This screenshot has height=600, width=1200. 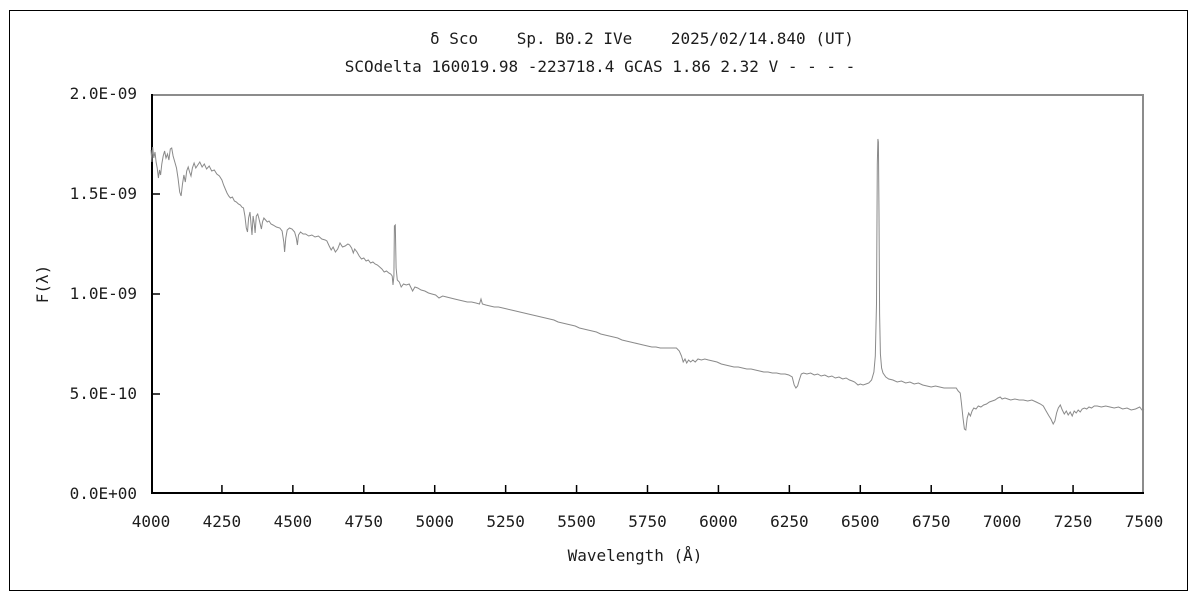 What do you see at coordinates (103, 93) in the screenshot?
I see `y-tick-label: 2.0E-09` at bounding box center [103, 93].